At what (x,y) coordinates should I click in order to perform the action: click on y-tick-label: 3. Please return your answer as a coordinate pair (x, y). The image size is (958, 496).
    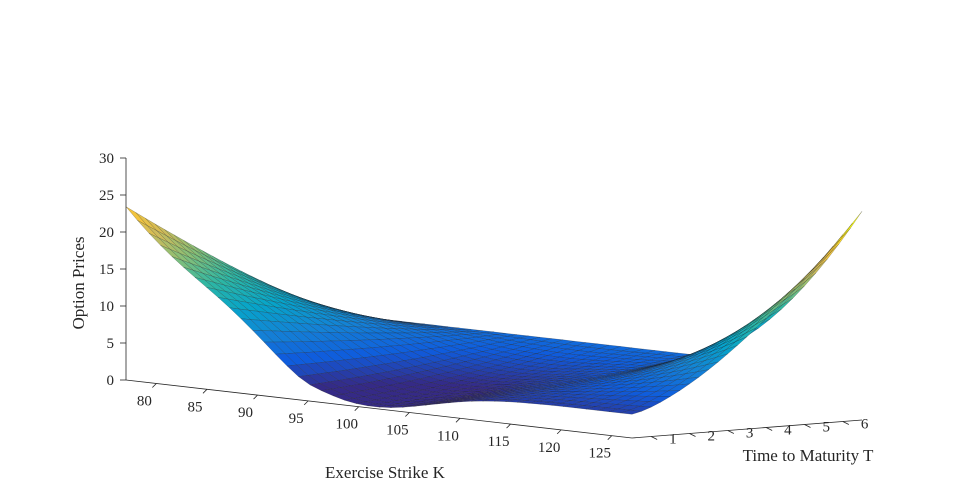
    Looking at the image, I should click on (750, 434).